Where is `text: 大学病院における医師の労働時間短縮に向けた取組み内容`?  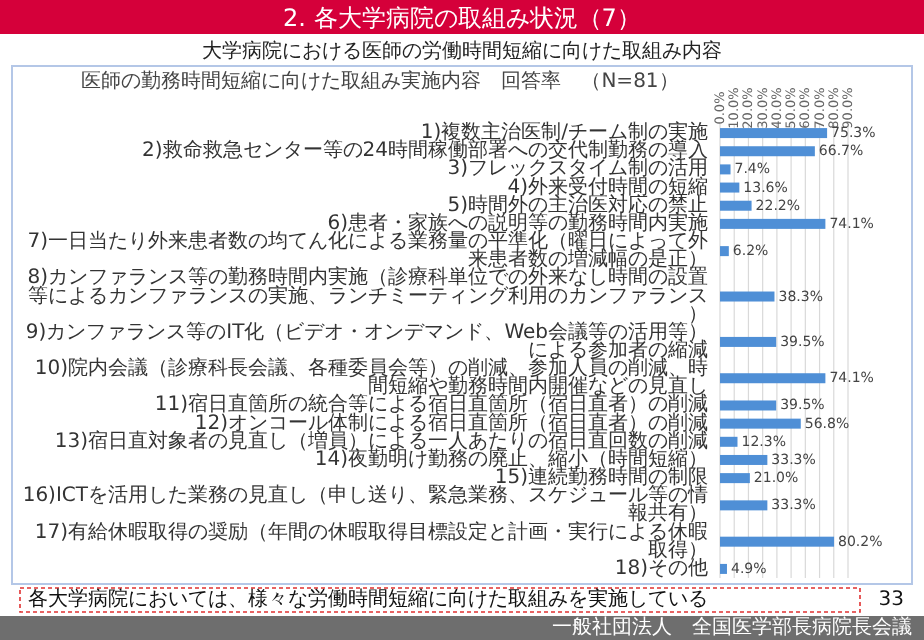
text: 大学病院における医師の労働時間短縮に向けた取組み内容 is located at coordinates (462, 51).